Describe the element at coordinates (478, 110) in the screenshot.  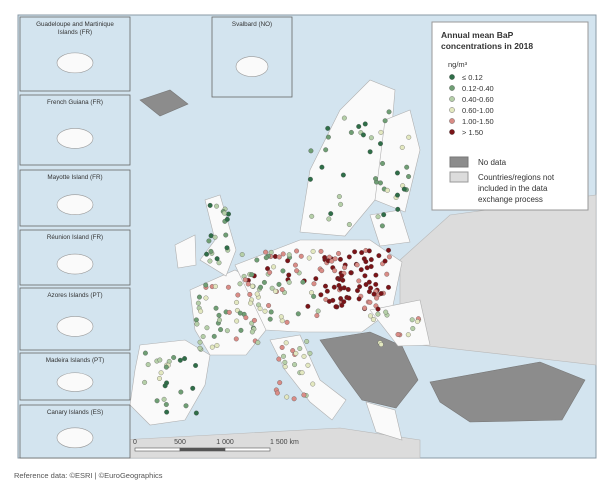
I see `legend-label: 0.60-1.00` at that location.